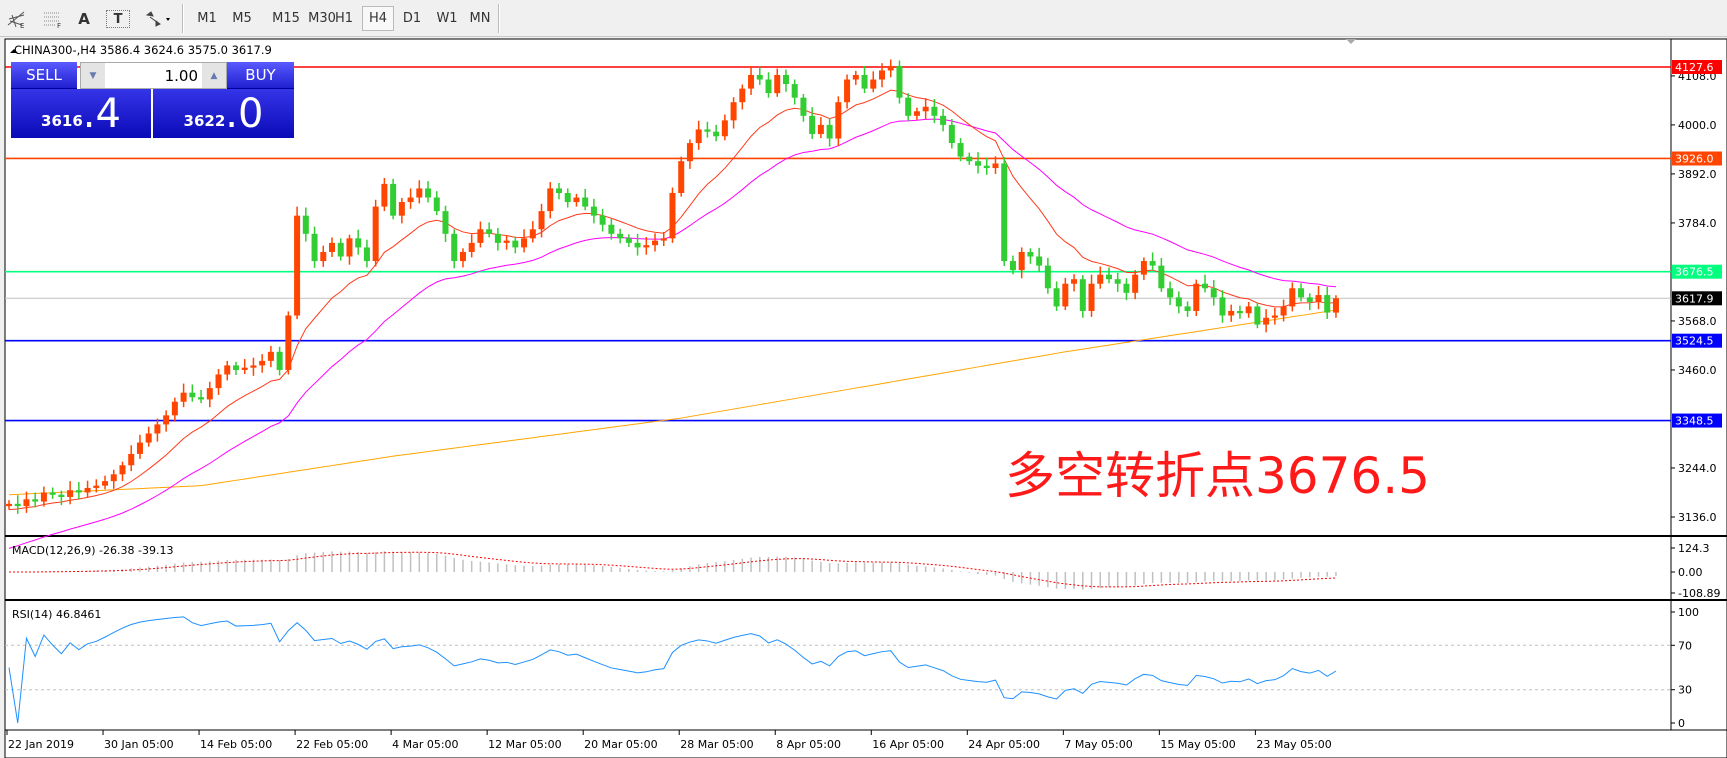 This screenshot has width=1727, height=758. What do you see at coordinates (1004, 744) in the screenshot?
I see `time-tick-label: 24 Apr 05:00` at bounding box center [1004, 744].